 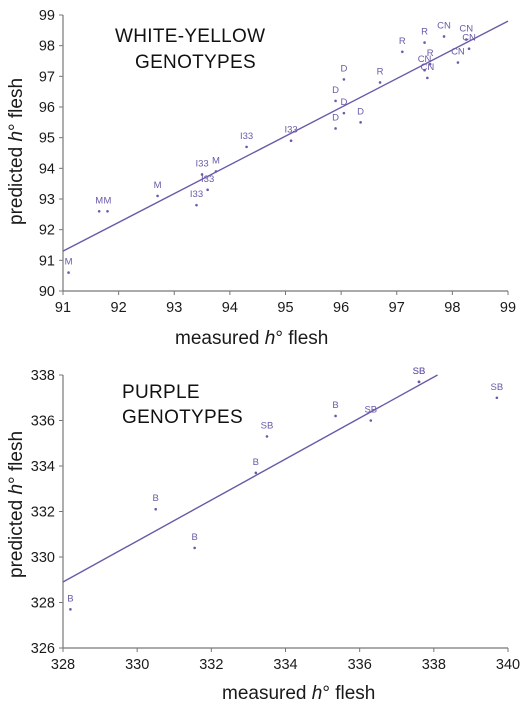 What do you see at coordinates (230, 308) in the screenshot?
I see `x-tick-label: 94` at bounding box center [230, 308].